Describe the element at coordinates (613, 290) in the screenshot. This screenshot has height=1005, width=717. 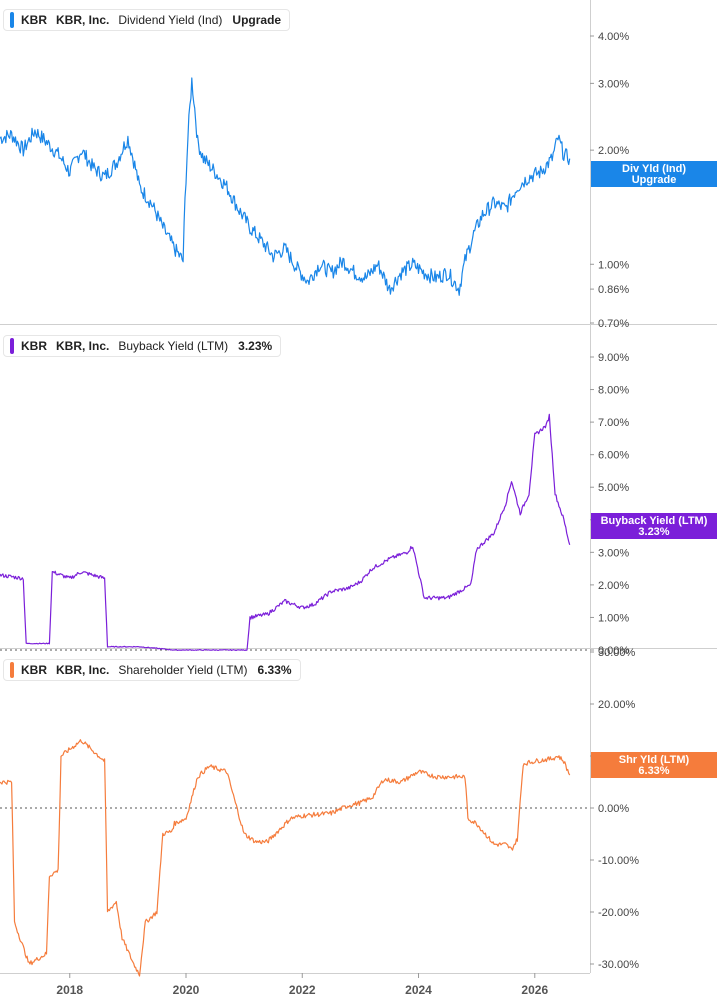
I see `y-tick-label: 0.86%` at that location.